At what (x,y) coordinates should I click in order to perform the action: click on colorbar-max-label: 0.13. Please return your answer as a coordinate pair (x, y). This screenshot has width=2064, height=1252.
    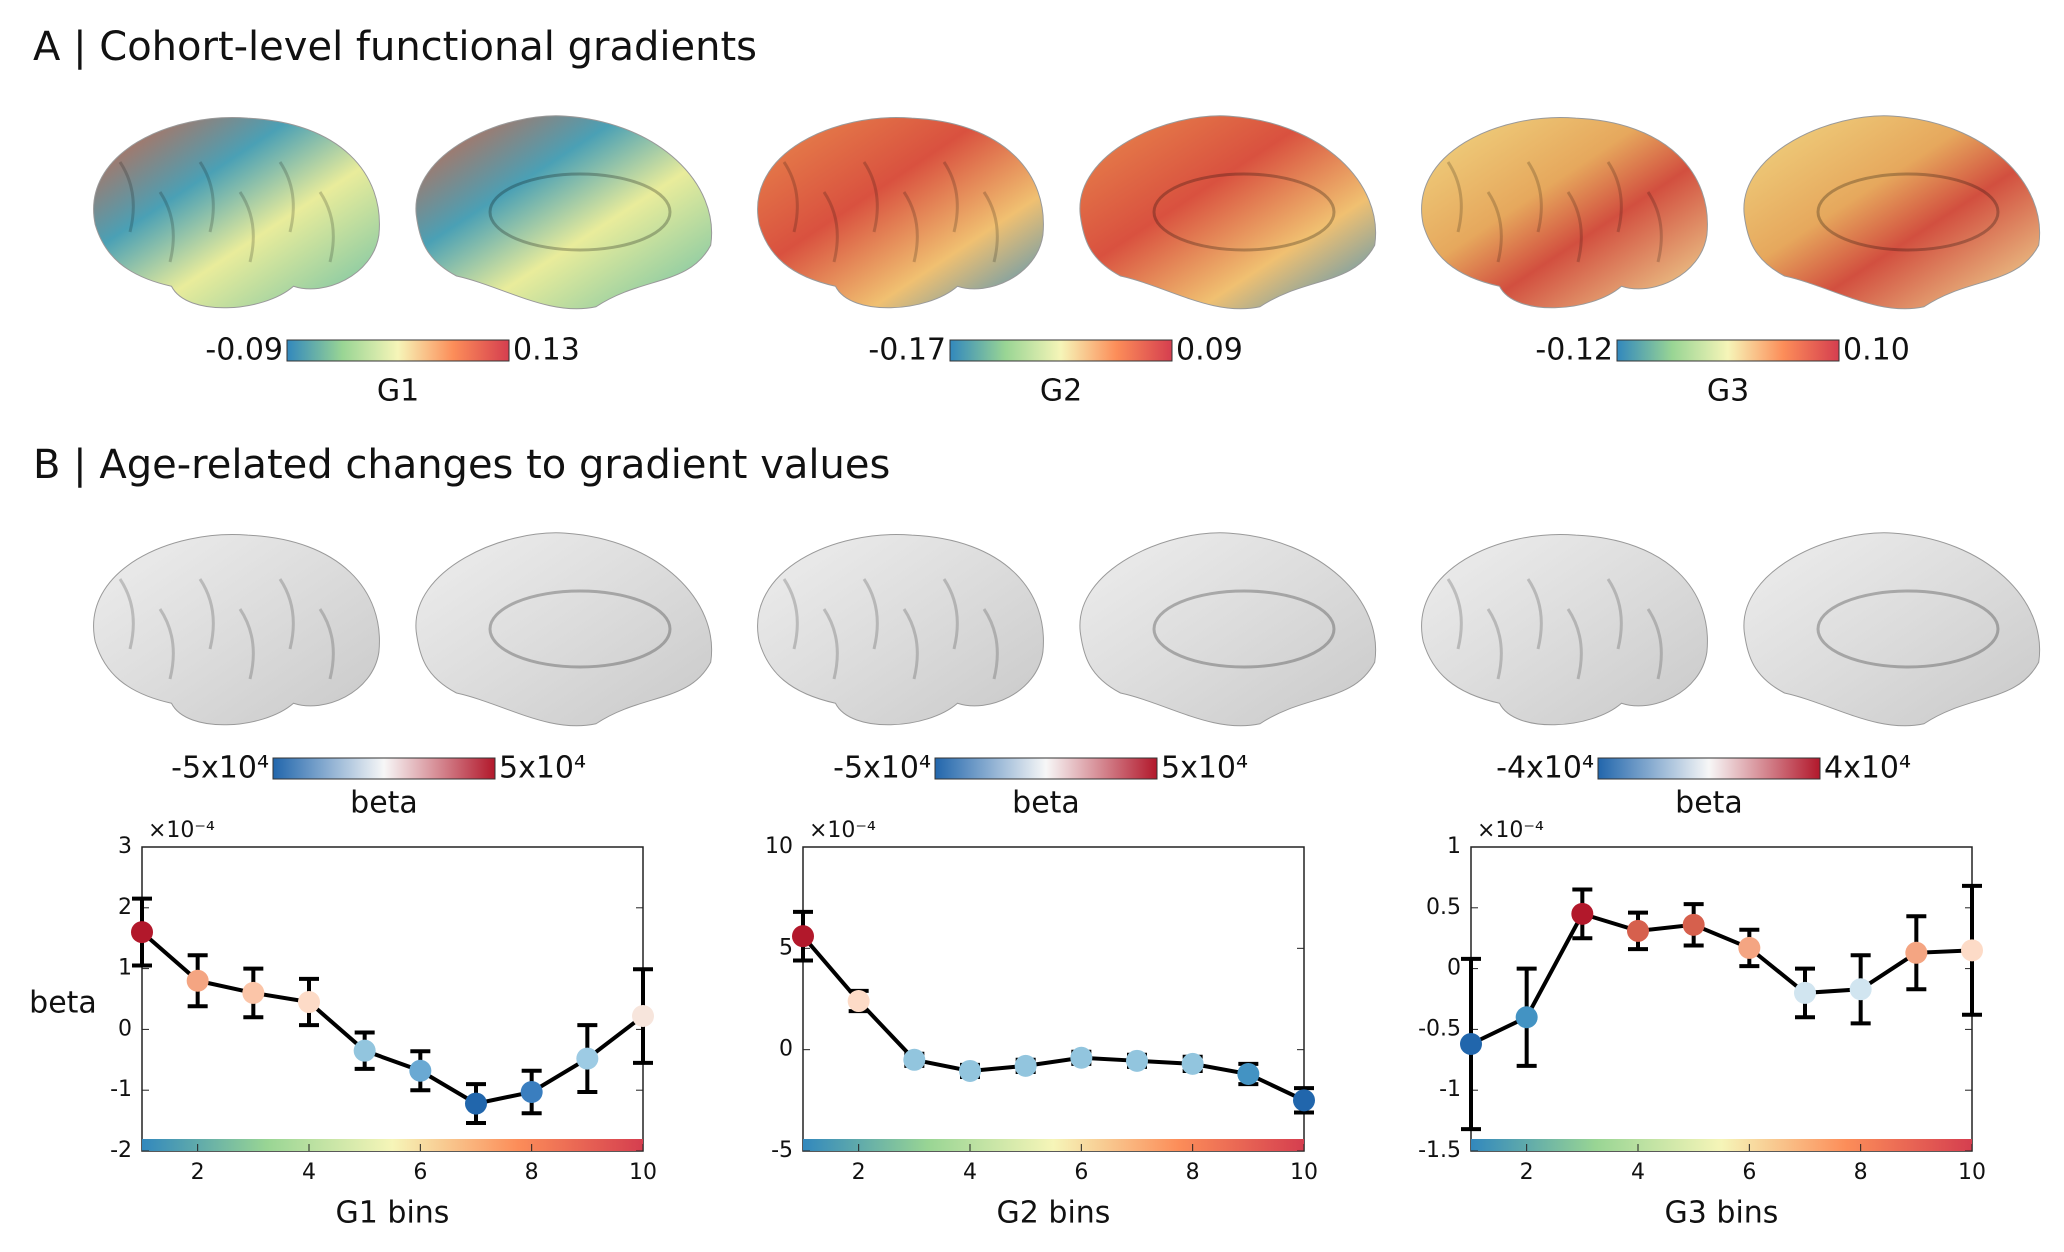
    Looking at the image, I should click on (546, 350).